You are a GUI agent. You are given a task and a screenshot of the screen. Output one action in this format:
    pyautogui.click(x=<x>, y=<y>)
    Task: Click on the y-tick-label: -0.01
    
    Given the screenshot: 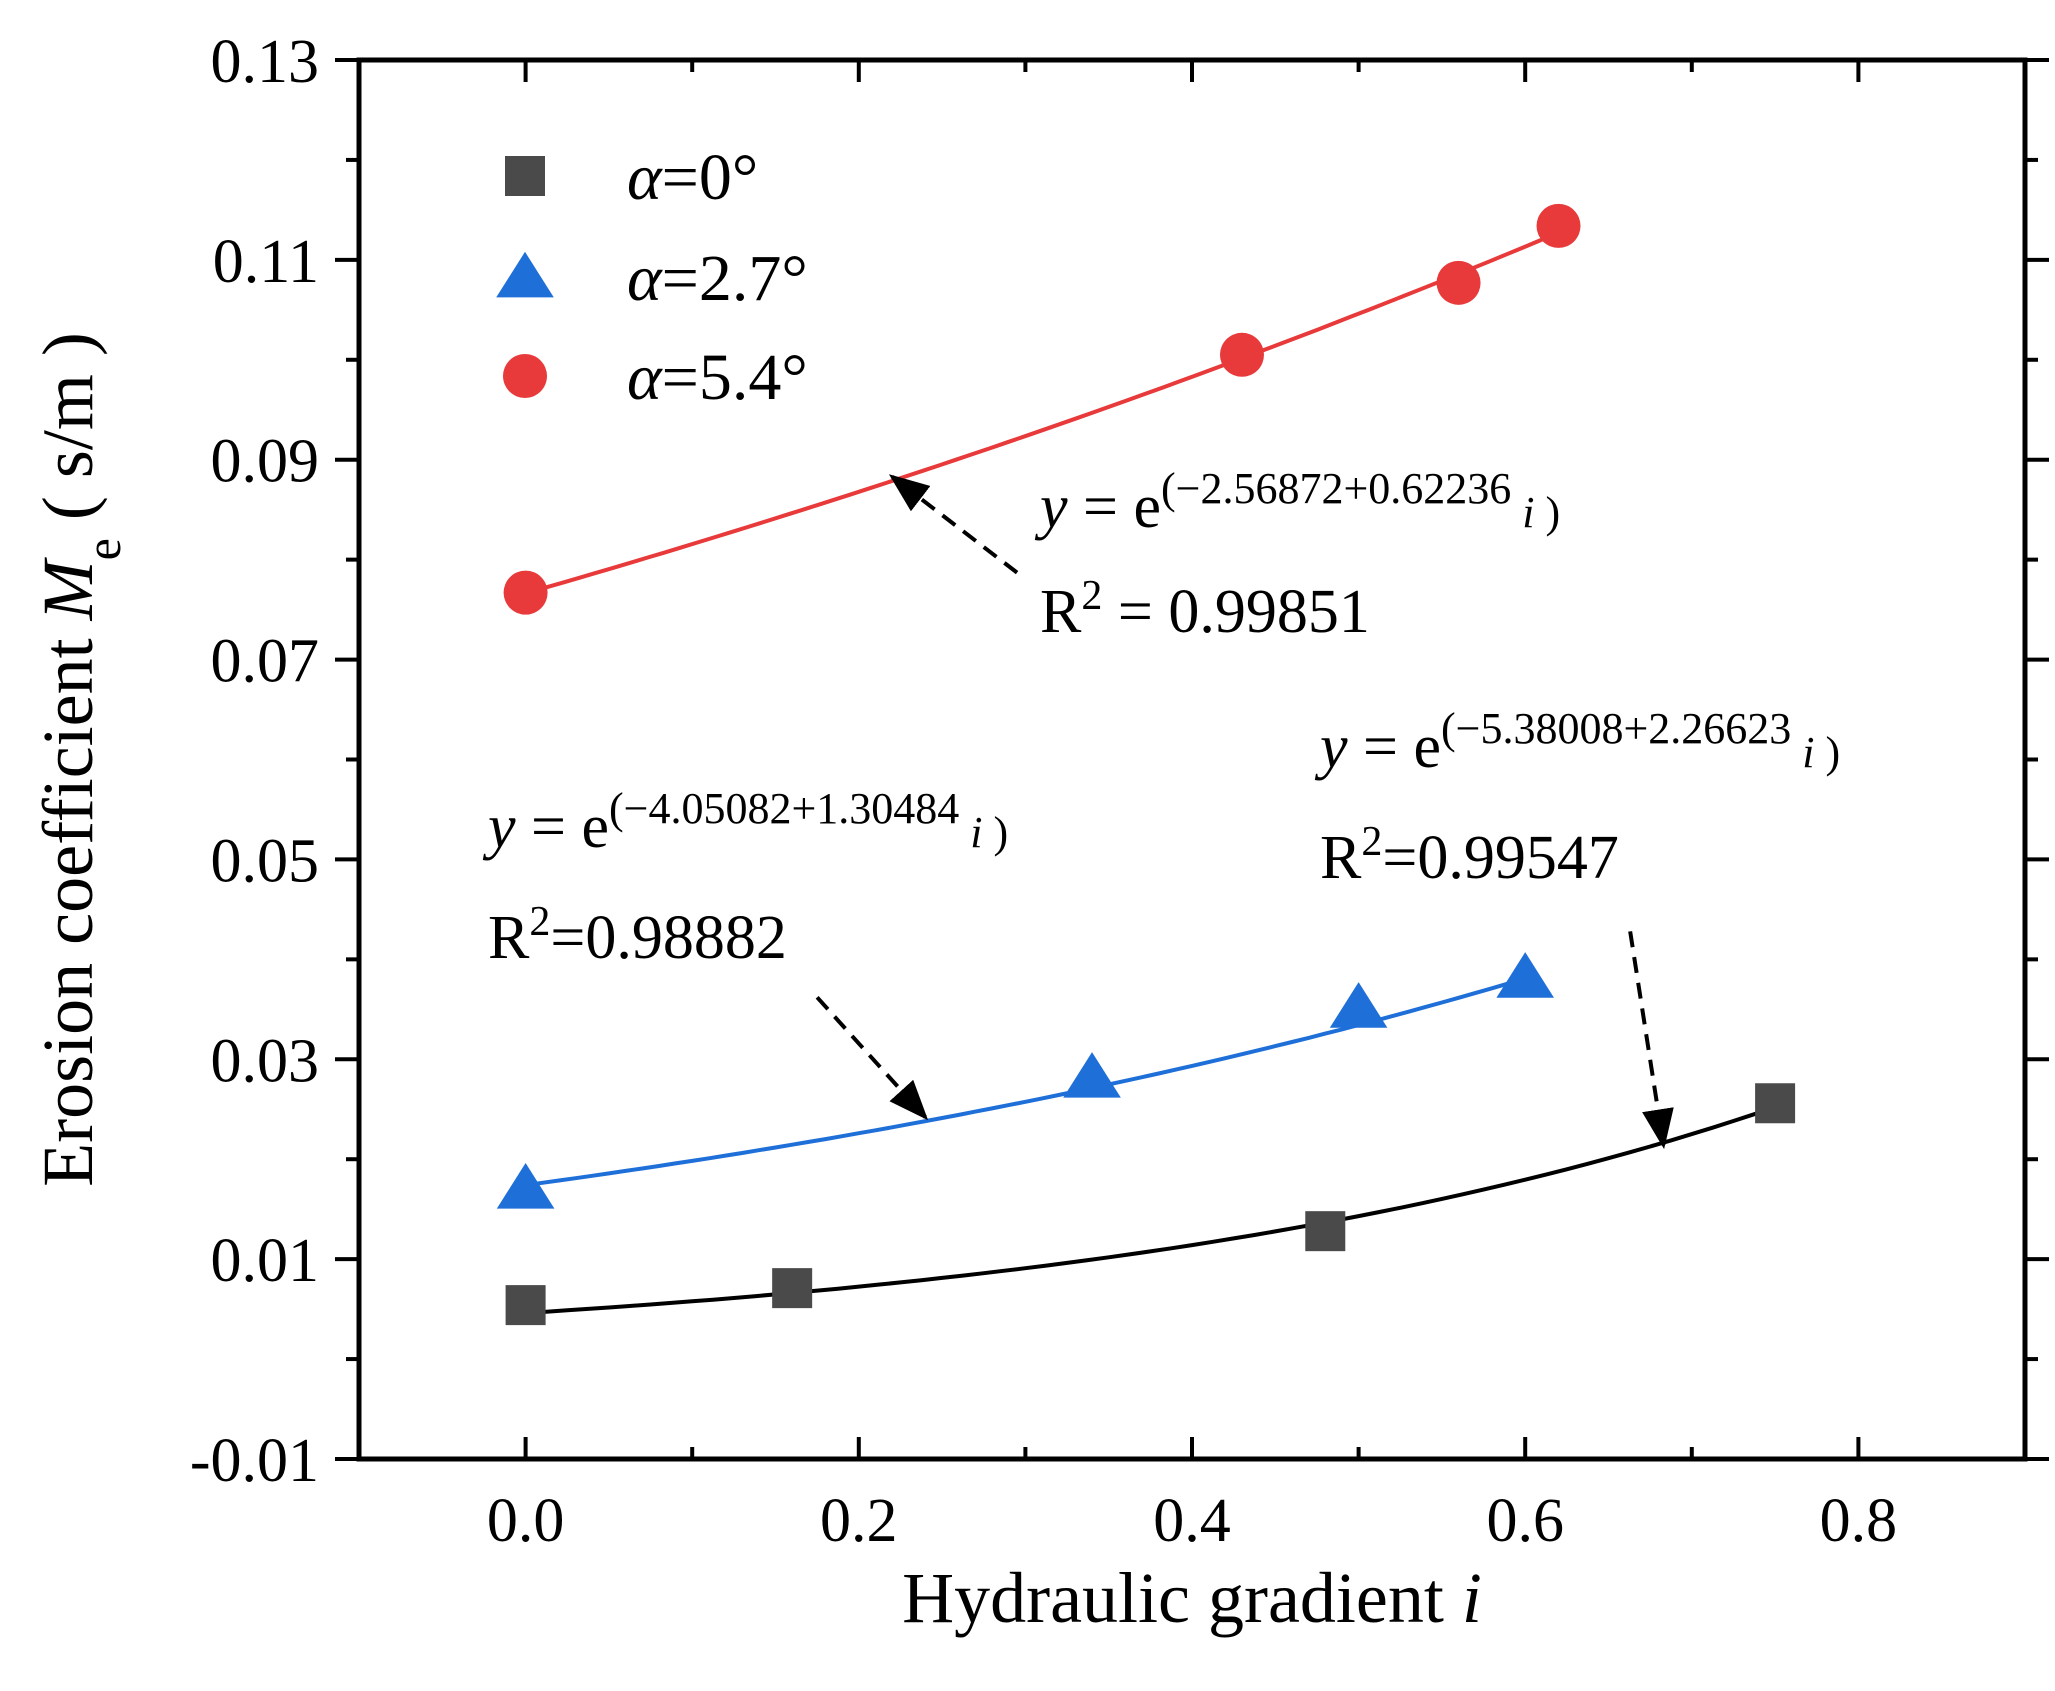 What is the action you would take?
    pyautogui.click(x=254, y=1461)
    